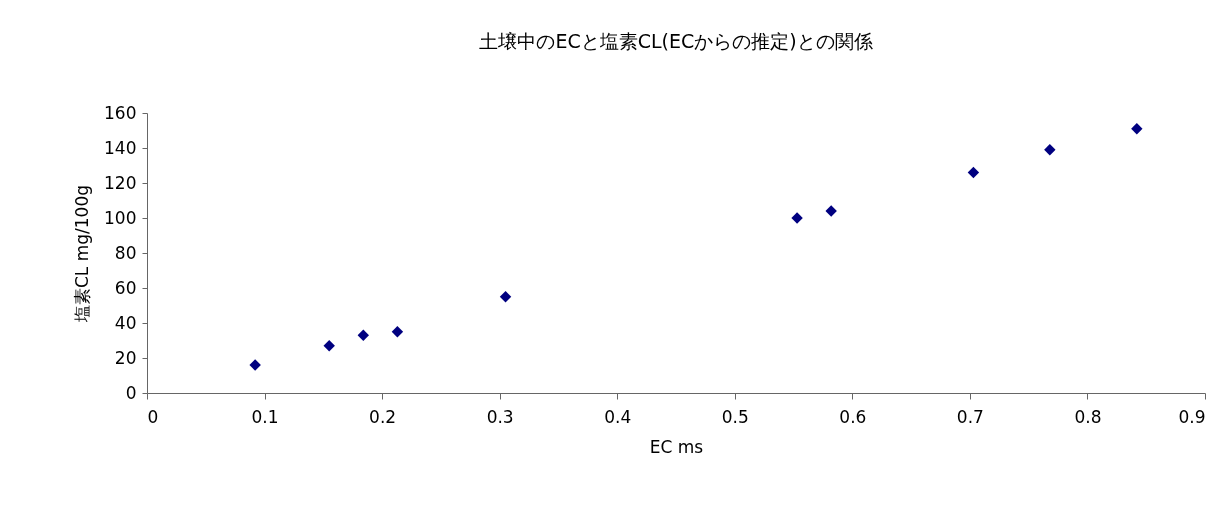  I want to click on x-tick-label: 0.5, so click(735, 416).